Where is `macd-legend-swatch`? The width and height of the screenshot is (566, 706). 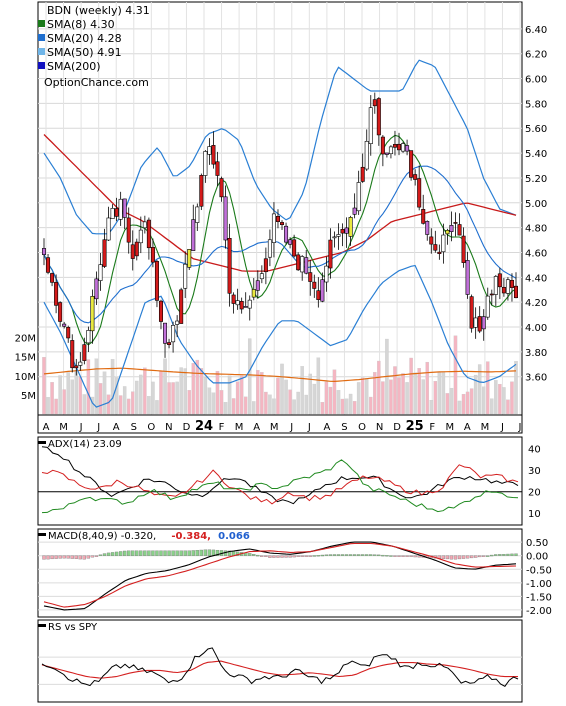
macd-legend-swatch is located at coordinates (42, 534).